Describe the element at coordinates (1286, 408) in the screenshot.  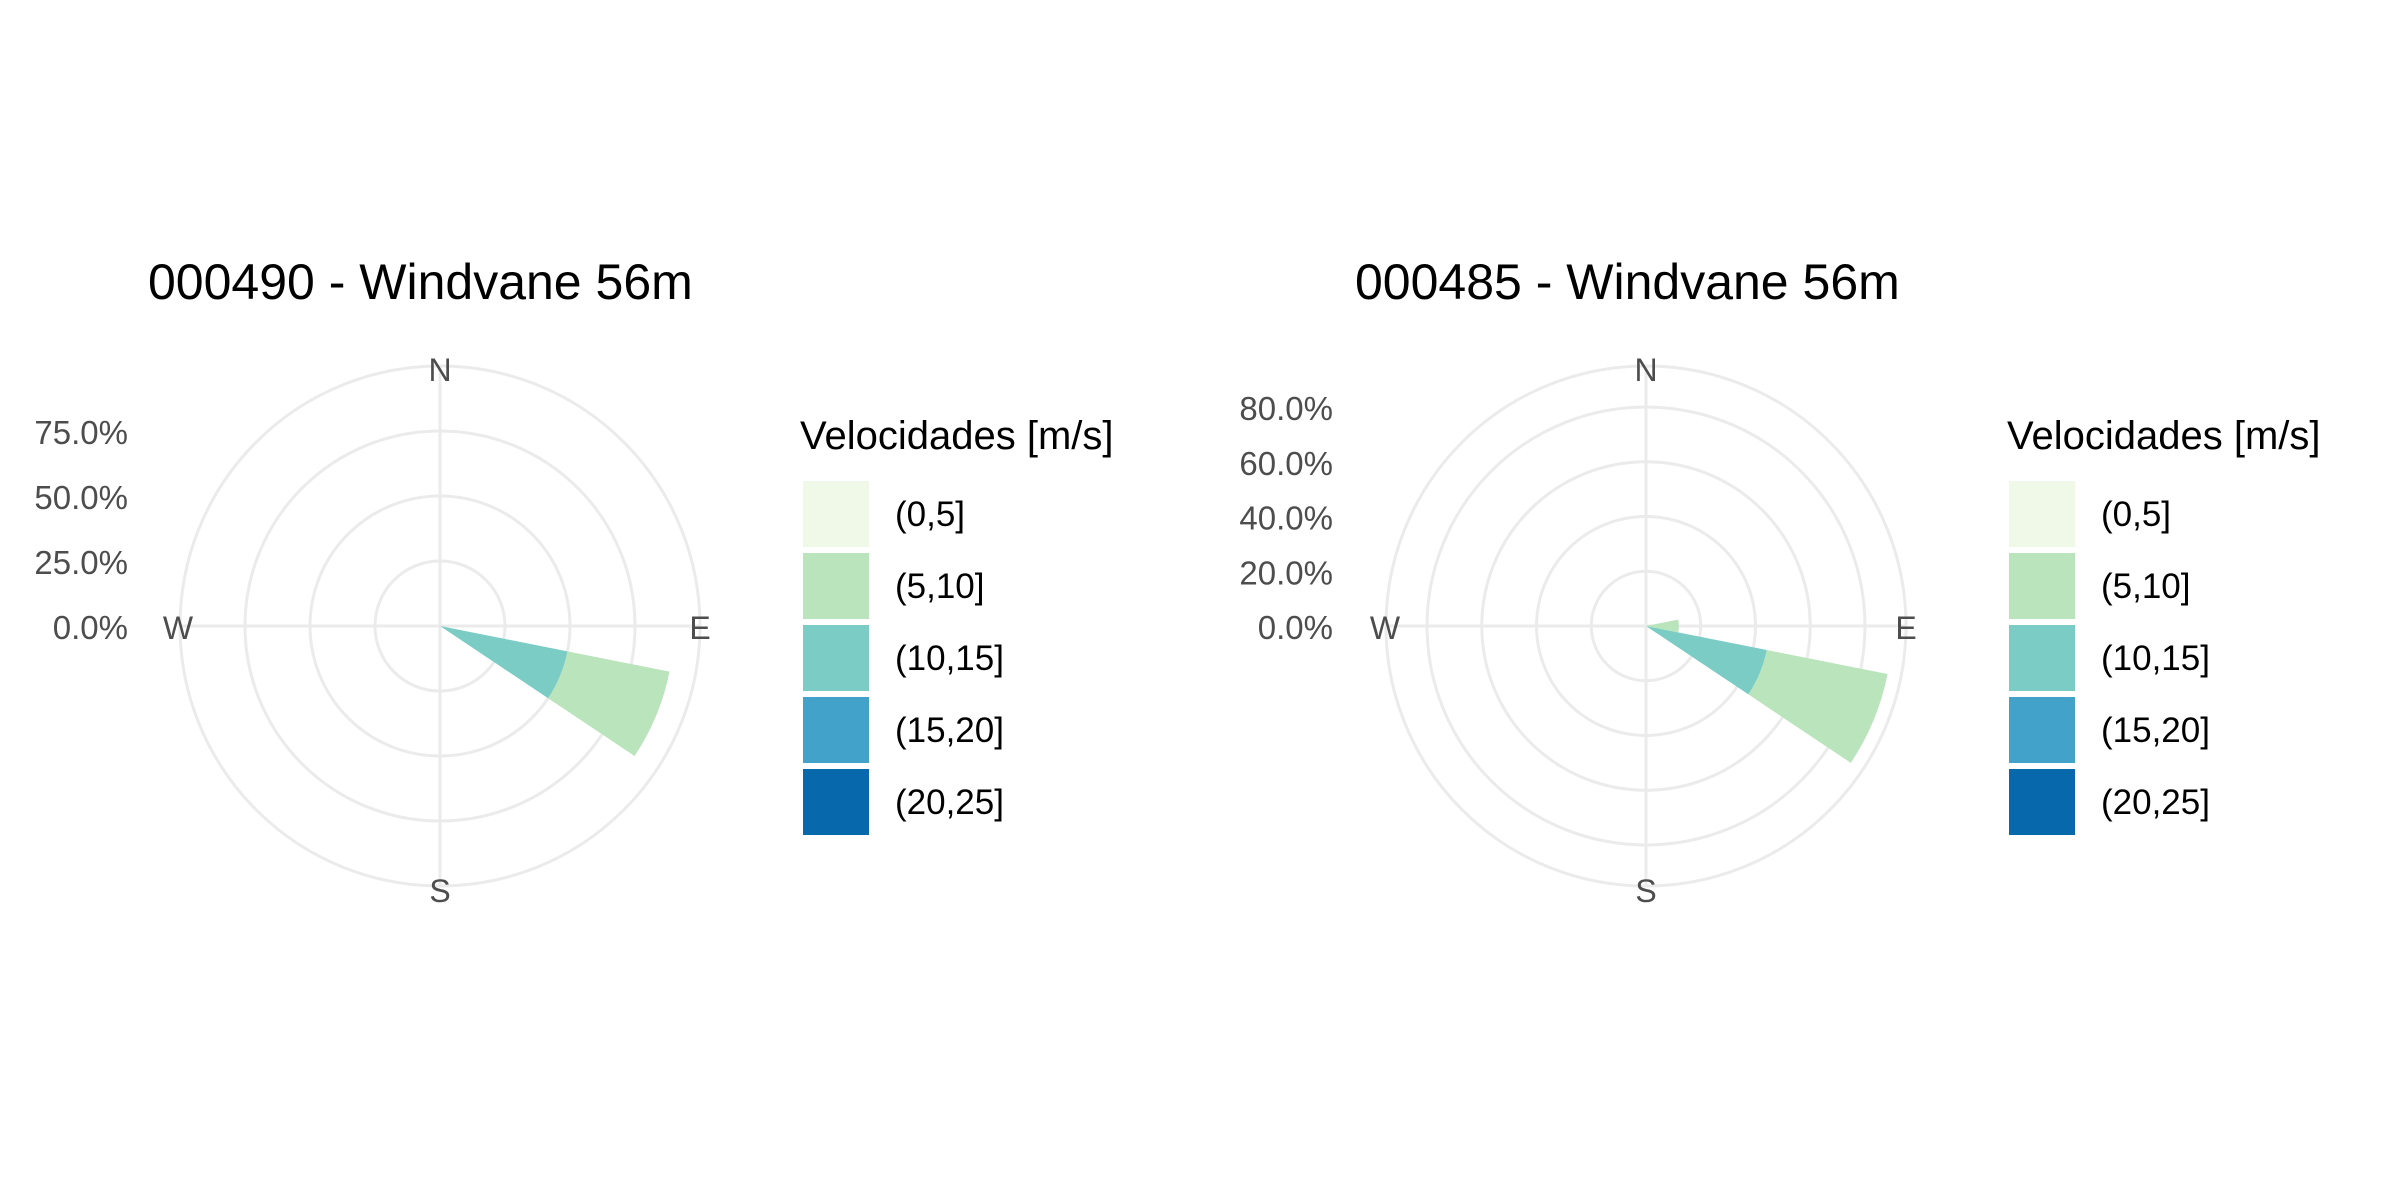
I see `radial-tick-label: 80.0%` at that location.